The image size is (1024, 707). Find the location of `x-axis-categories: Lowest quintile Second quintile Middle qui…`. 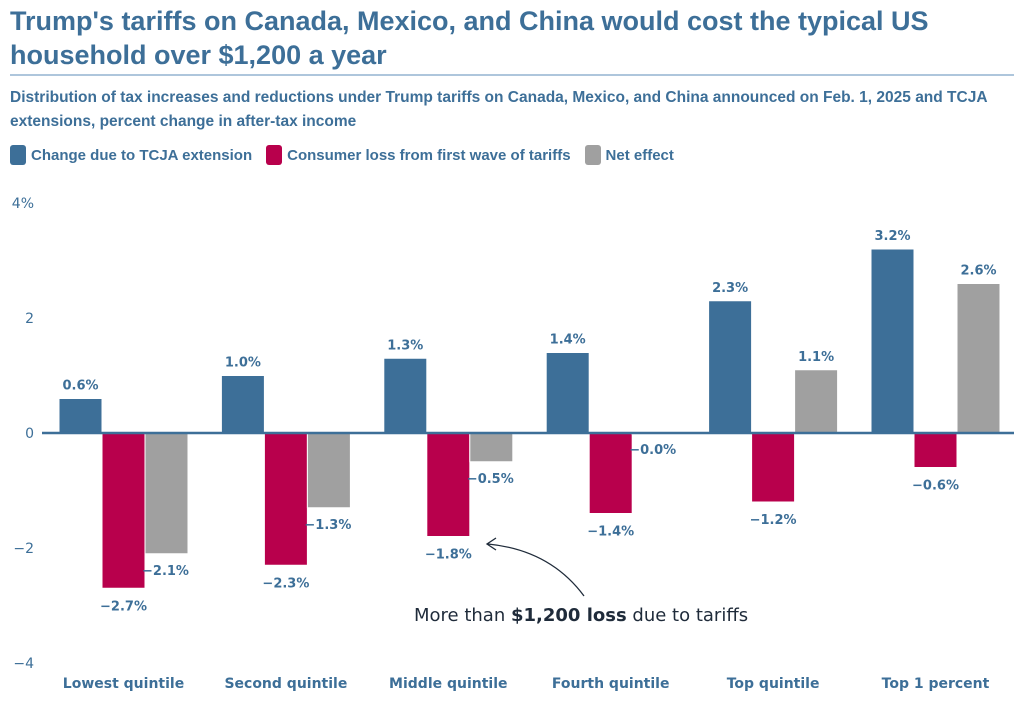

x-axis-categories: Lowest quintile Second quintile Middle qui… is located at coordinates (526, 684).